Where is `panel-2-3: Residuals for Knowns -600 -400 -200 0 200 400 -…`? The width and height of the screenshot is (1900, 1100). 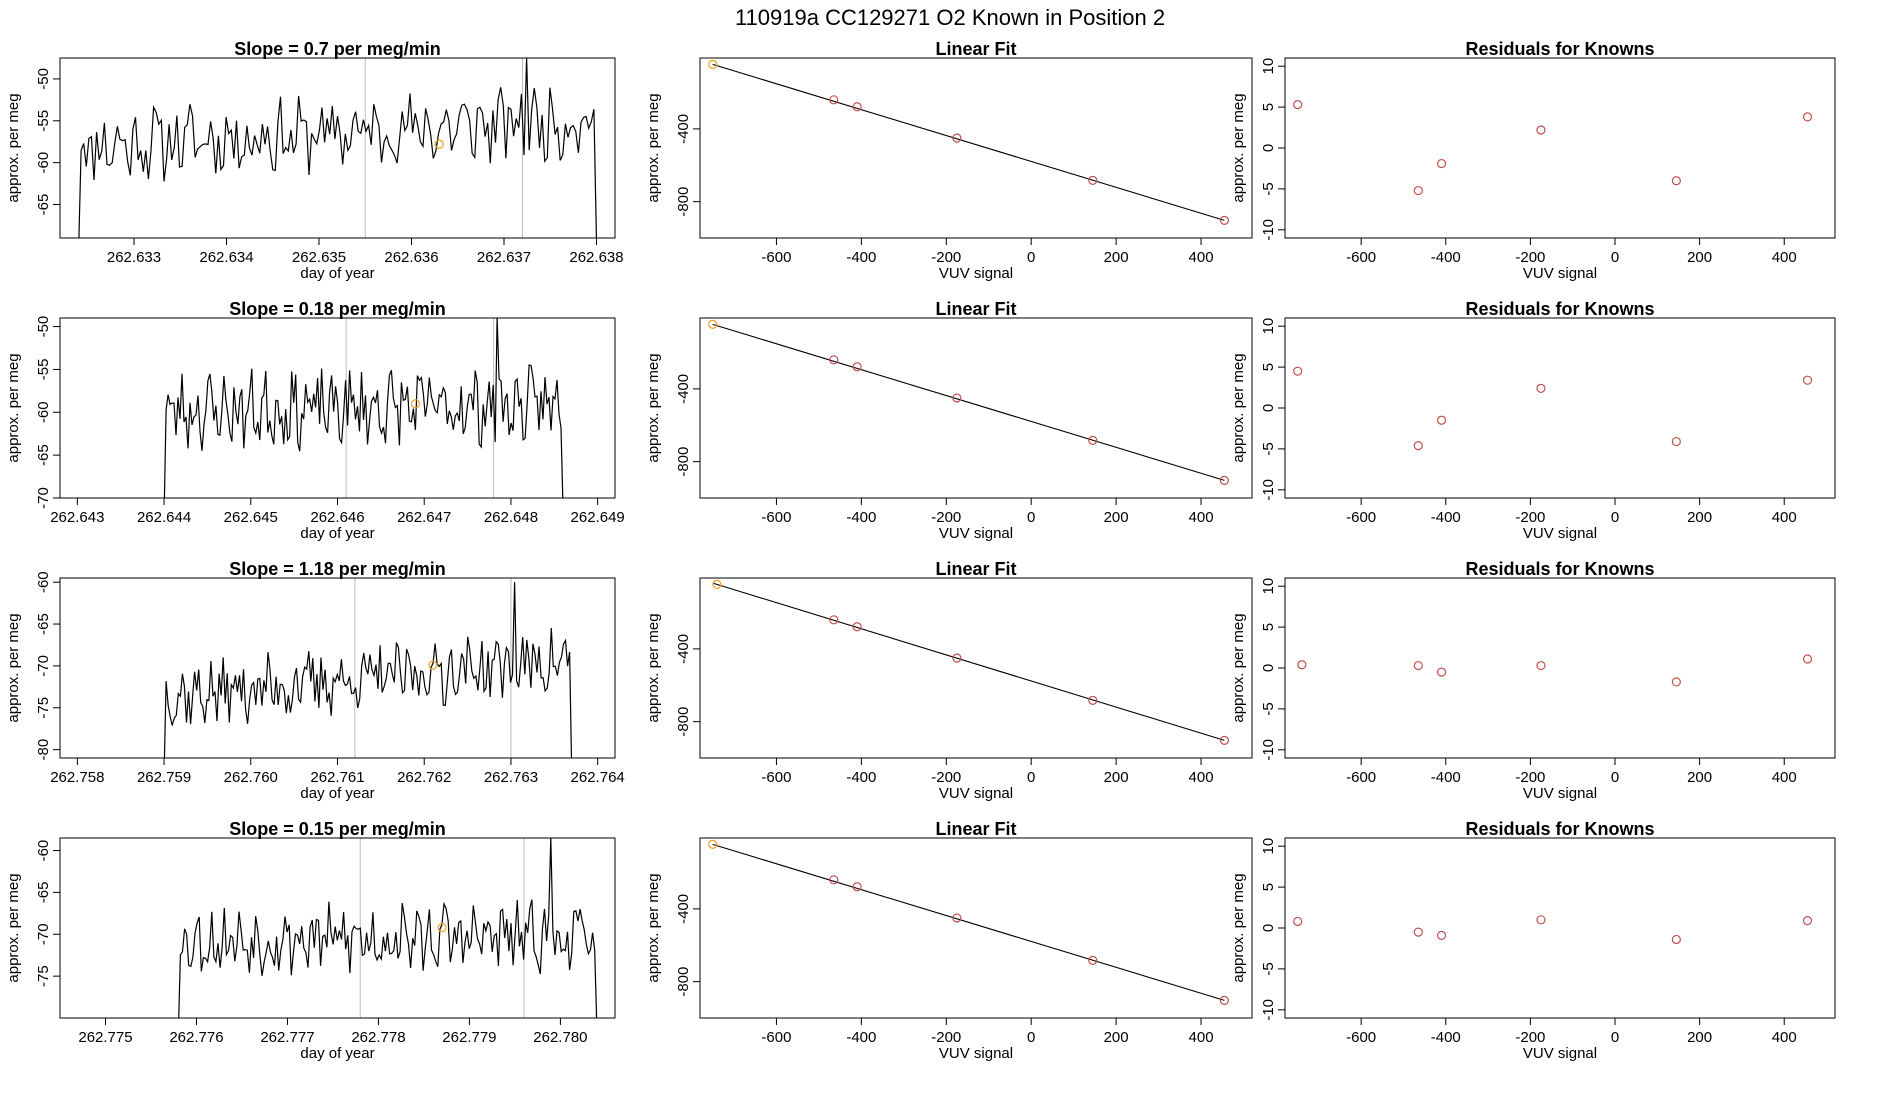
panel-2-3: Residuals for Knowns -600 -400 -200 0 200 400 -… is located at coordinates (1533, 420).